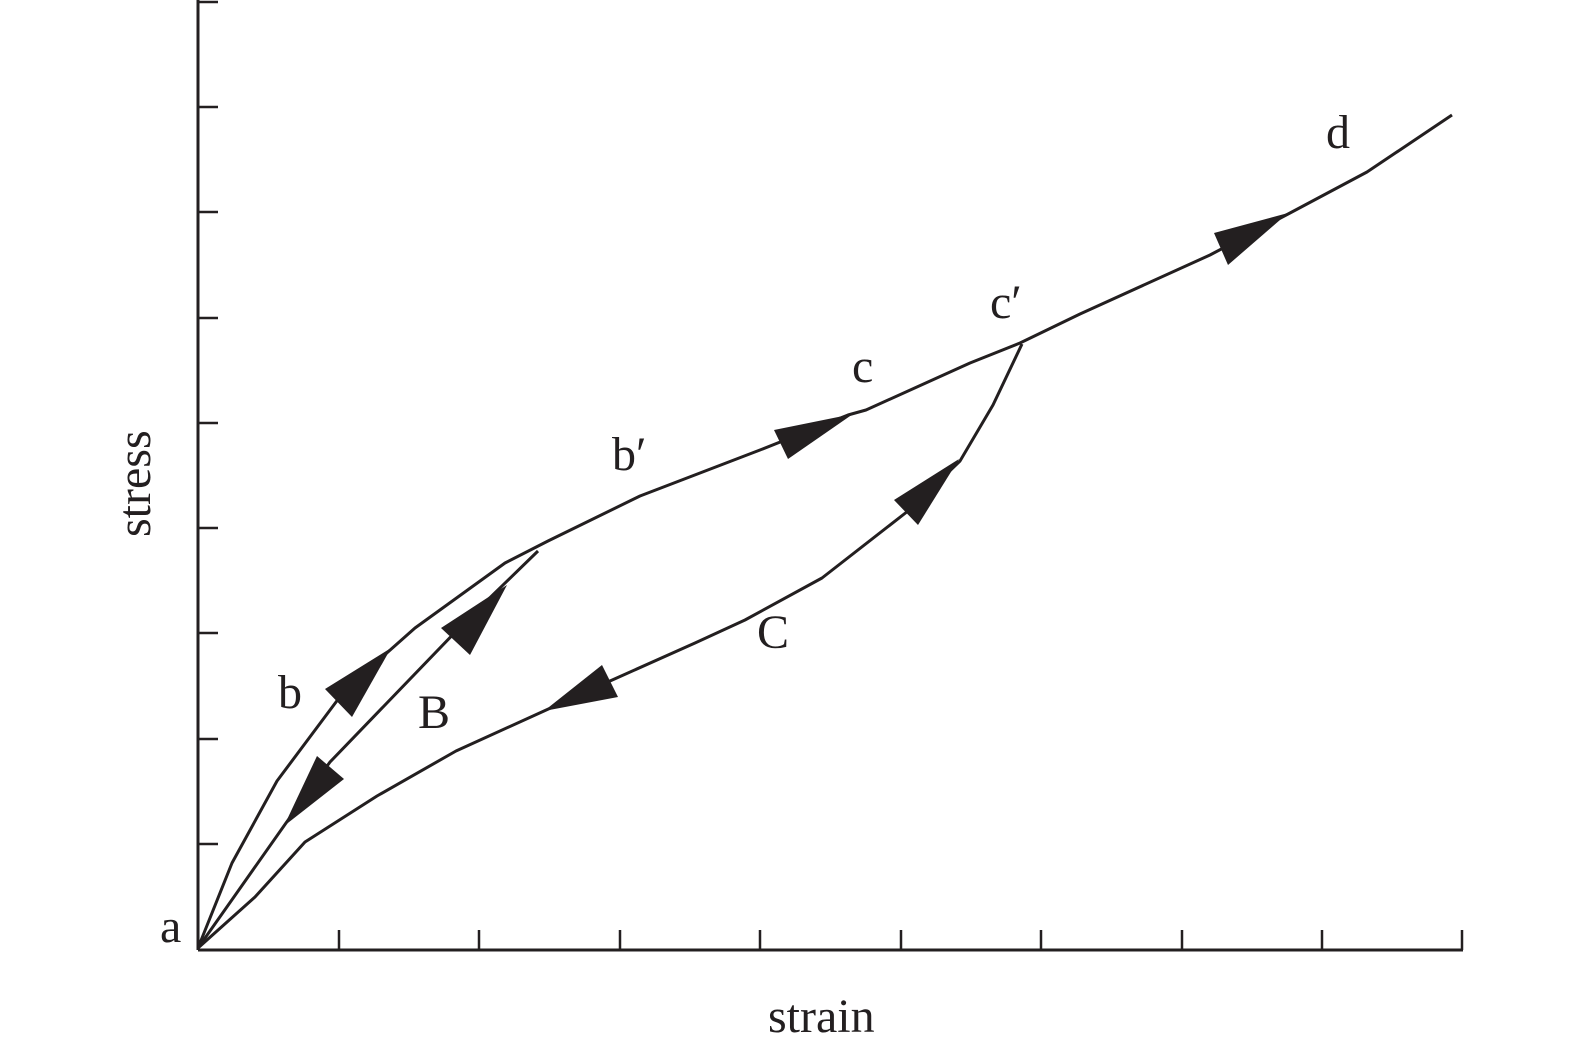  I want to click on point-label-a: a, so click(170, 926).